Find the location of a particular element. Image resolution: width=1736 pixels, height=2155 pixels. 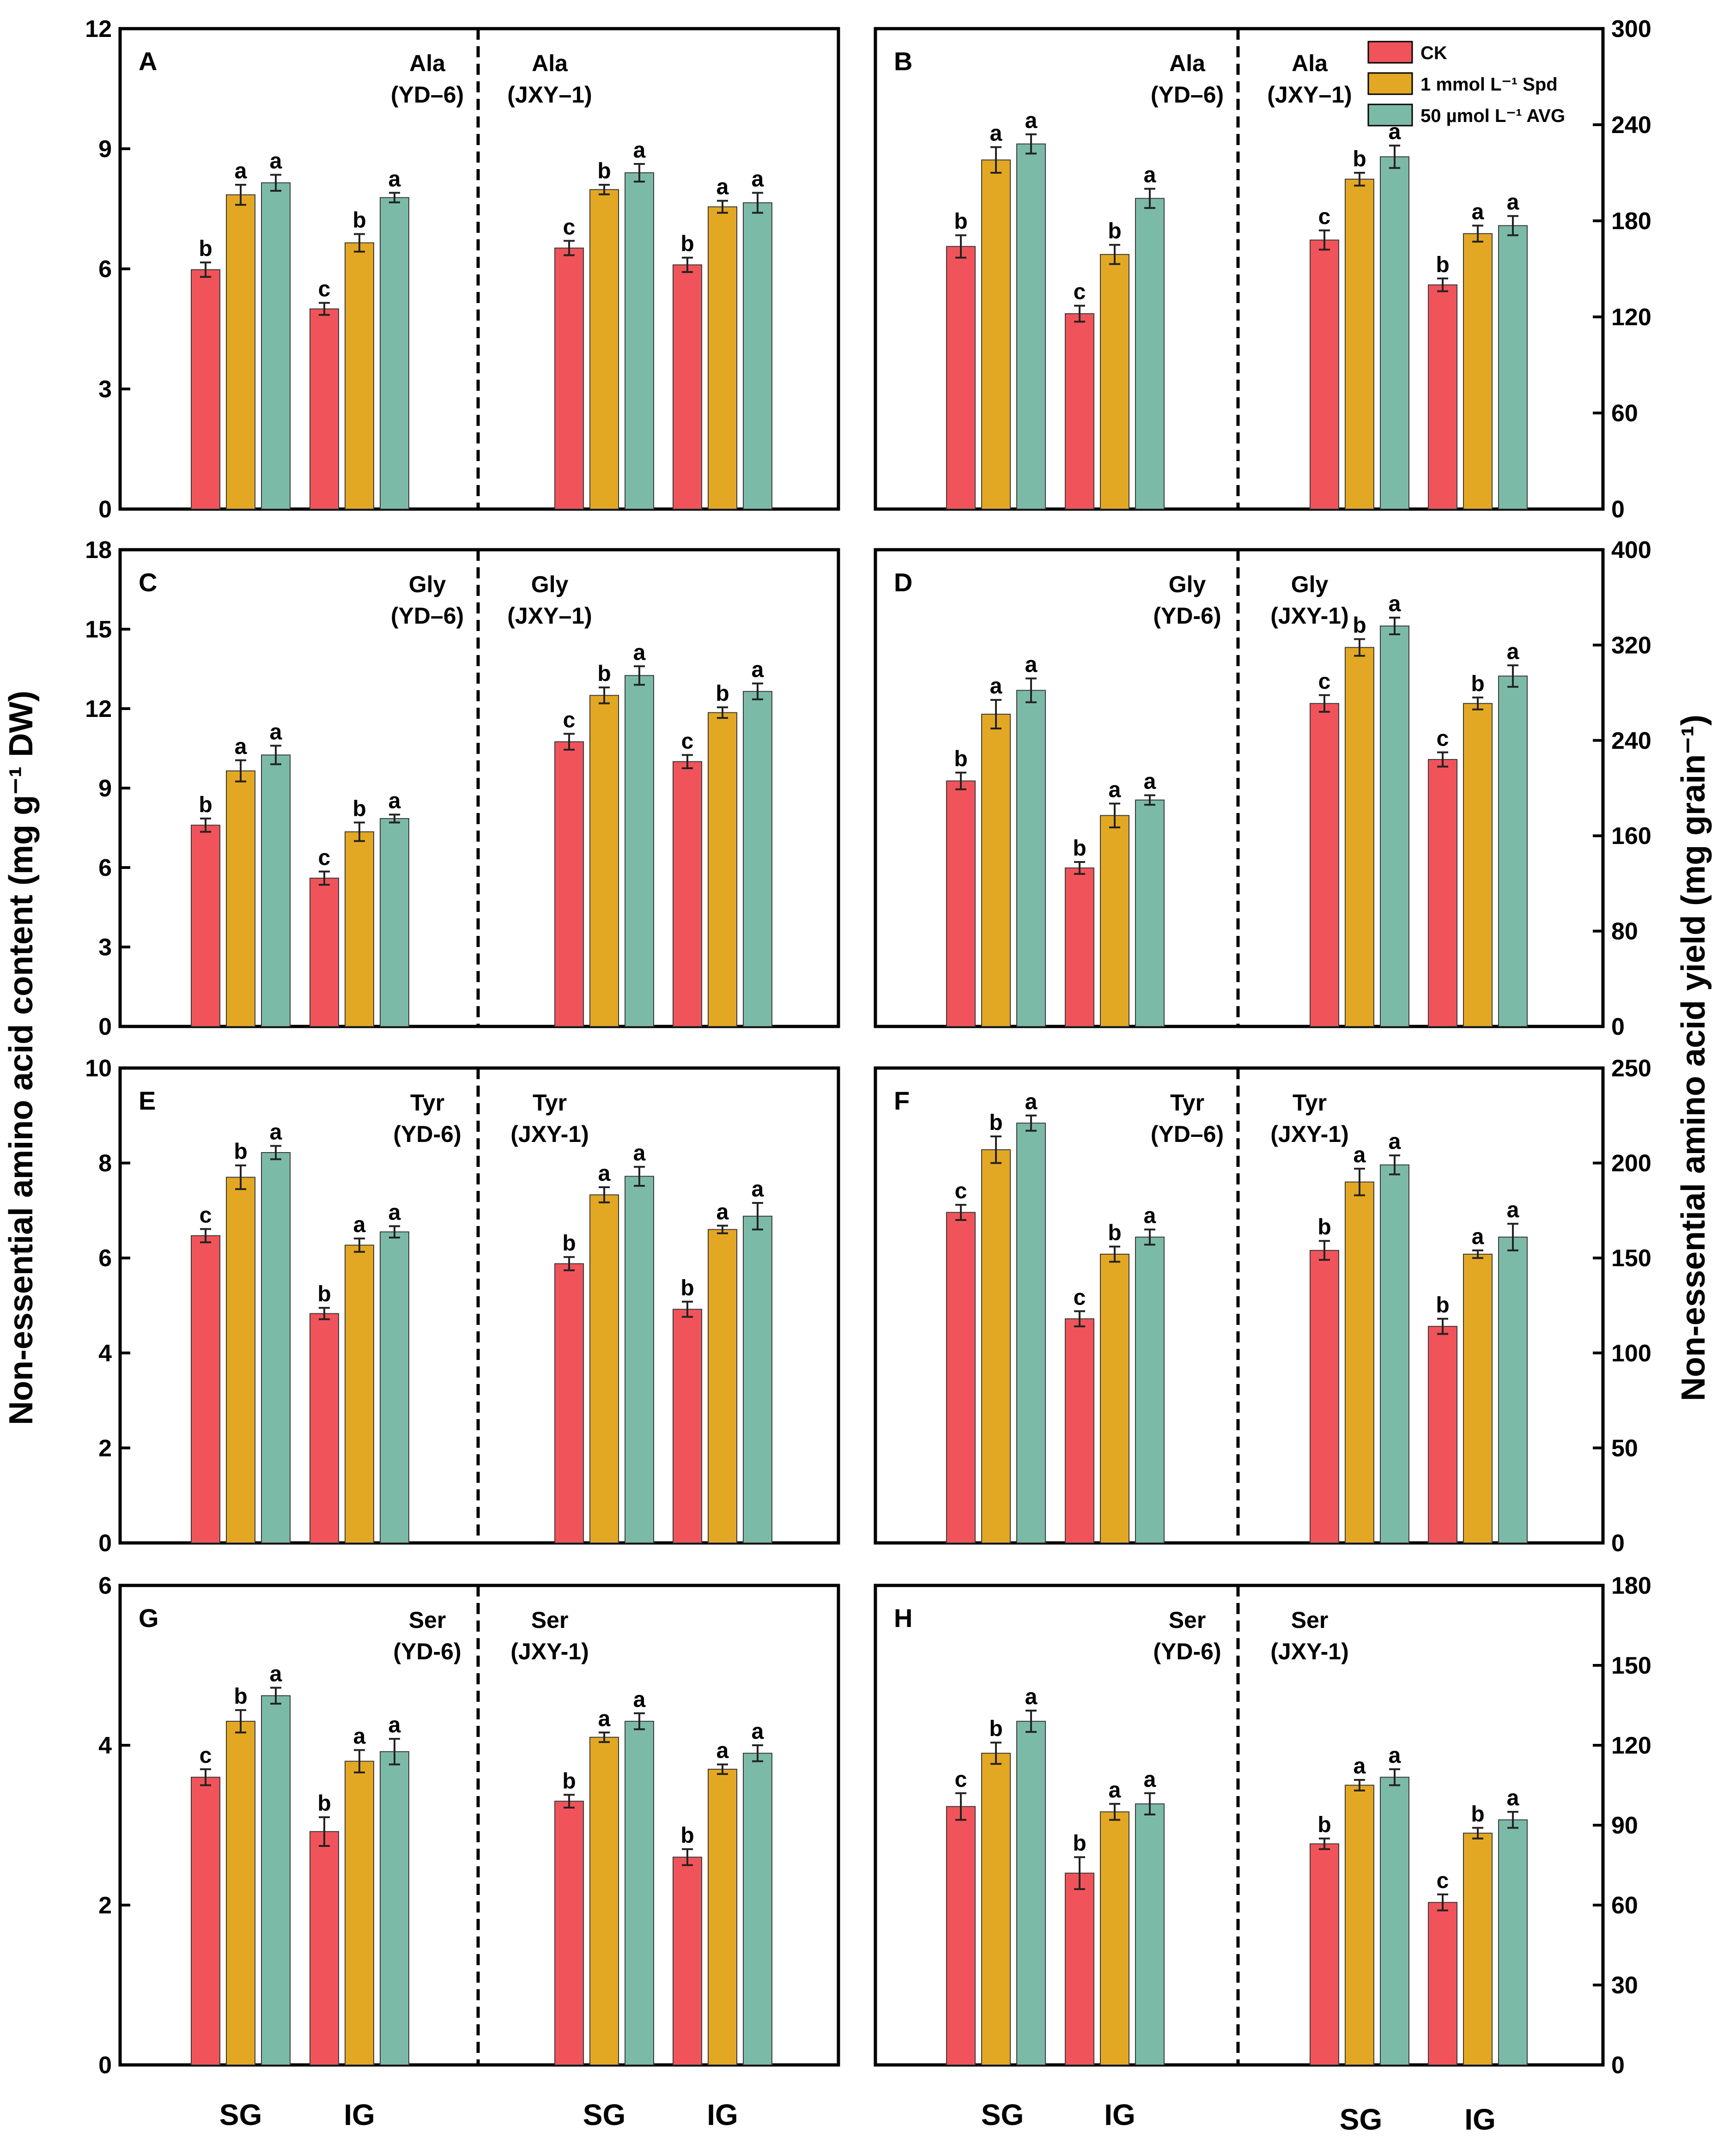

legend-label-avg: 50 µmol L⁻¹ AVG is located at coordinates (1493, 116).